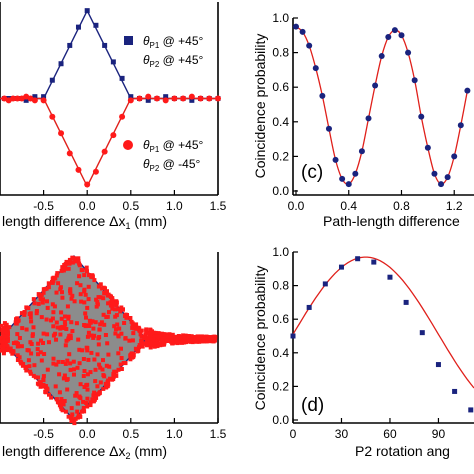  I want to click on panel-c-ytick-label: 1.0, so click(280, 18).